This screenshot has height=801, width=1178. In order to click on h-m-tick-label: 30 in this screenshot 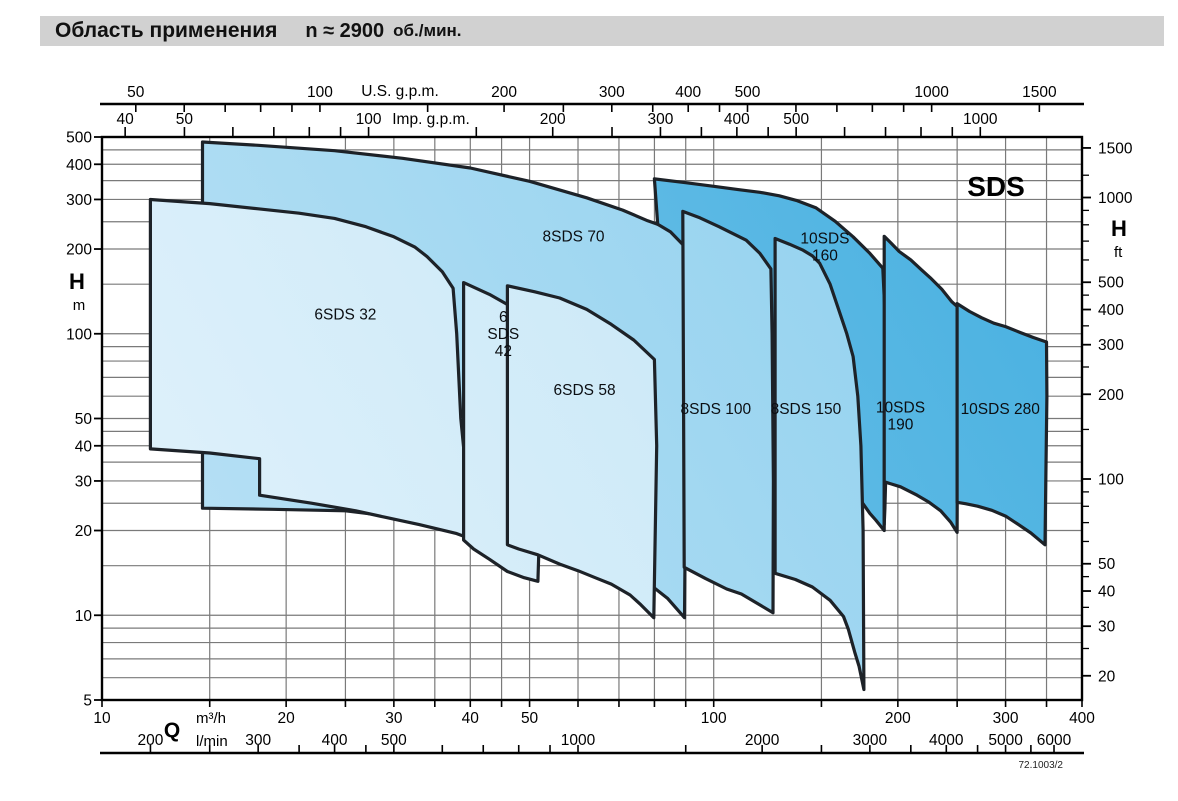, I will do `click(84, 481)`.